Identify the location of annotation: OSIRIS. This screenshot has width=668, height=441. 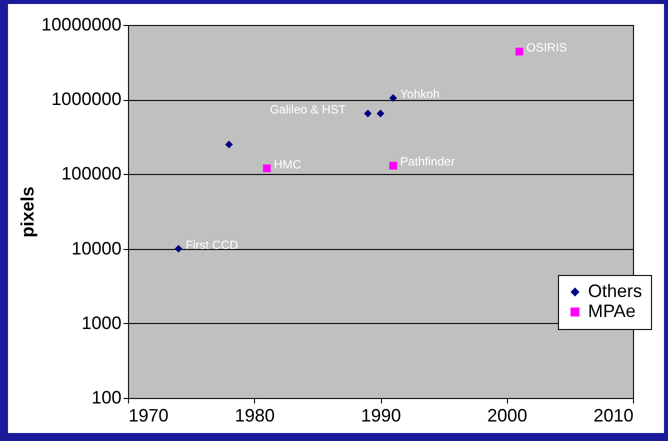
(547, 47).